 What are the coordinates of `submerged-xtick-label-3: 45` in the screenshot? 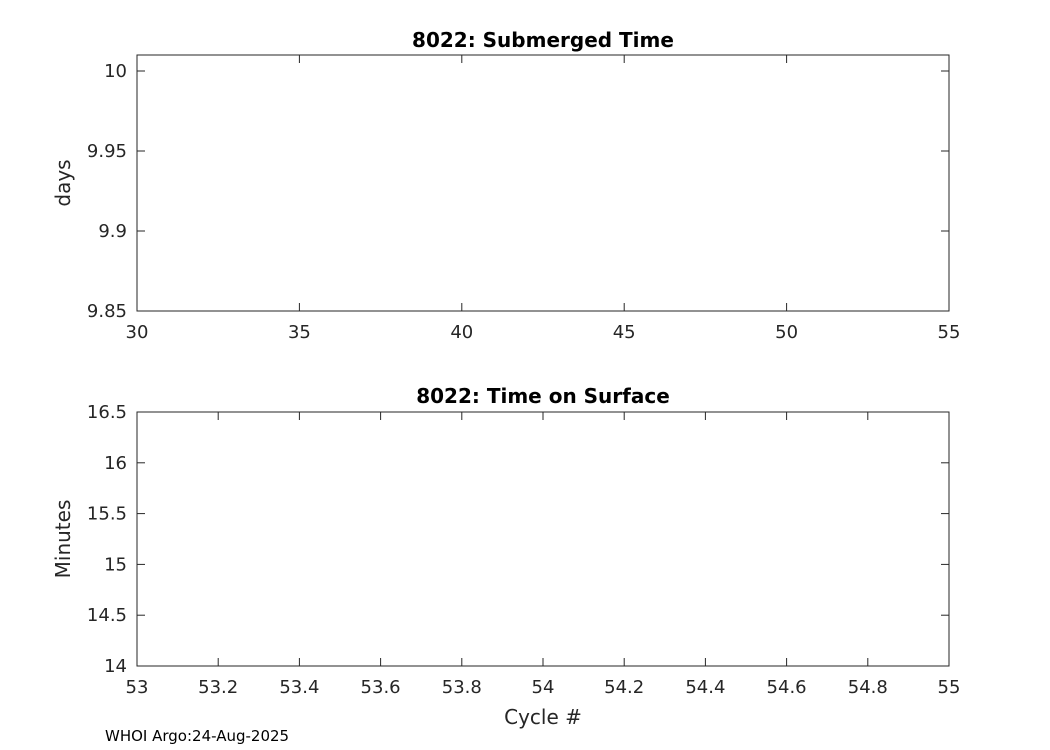 It's located at (624, 332).